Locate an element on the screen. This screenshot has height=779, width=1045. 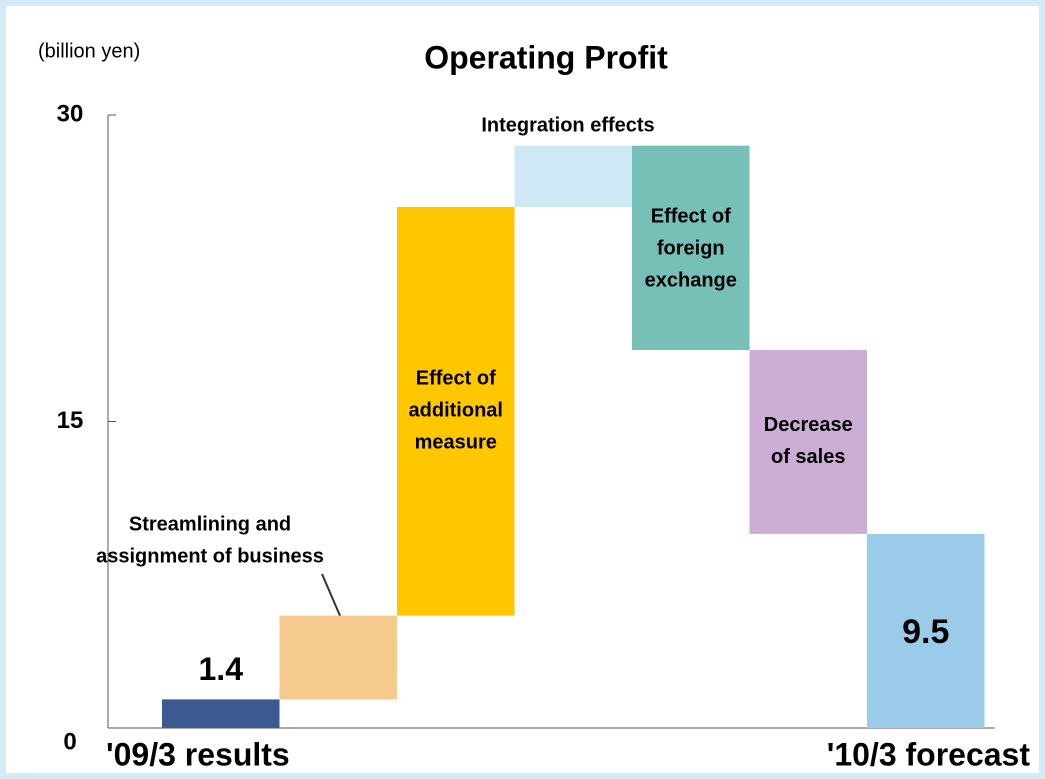
bar-annotation: of sales is located at coordinates (808, 457).